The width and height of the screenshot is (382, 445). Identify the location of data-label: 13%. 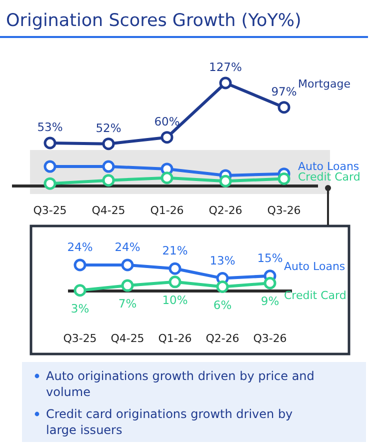
(223, 260).